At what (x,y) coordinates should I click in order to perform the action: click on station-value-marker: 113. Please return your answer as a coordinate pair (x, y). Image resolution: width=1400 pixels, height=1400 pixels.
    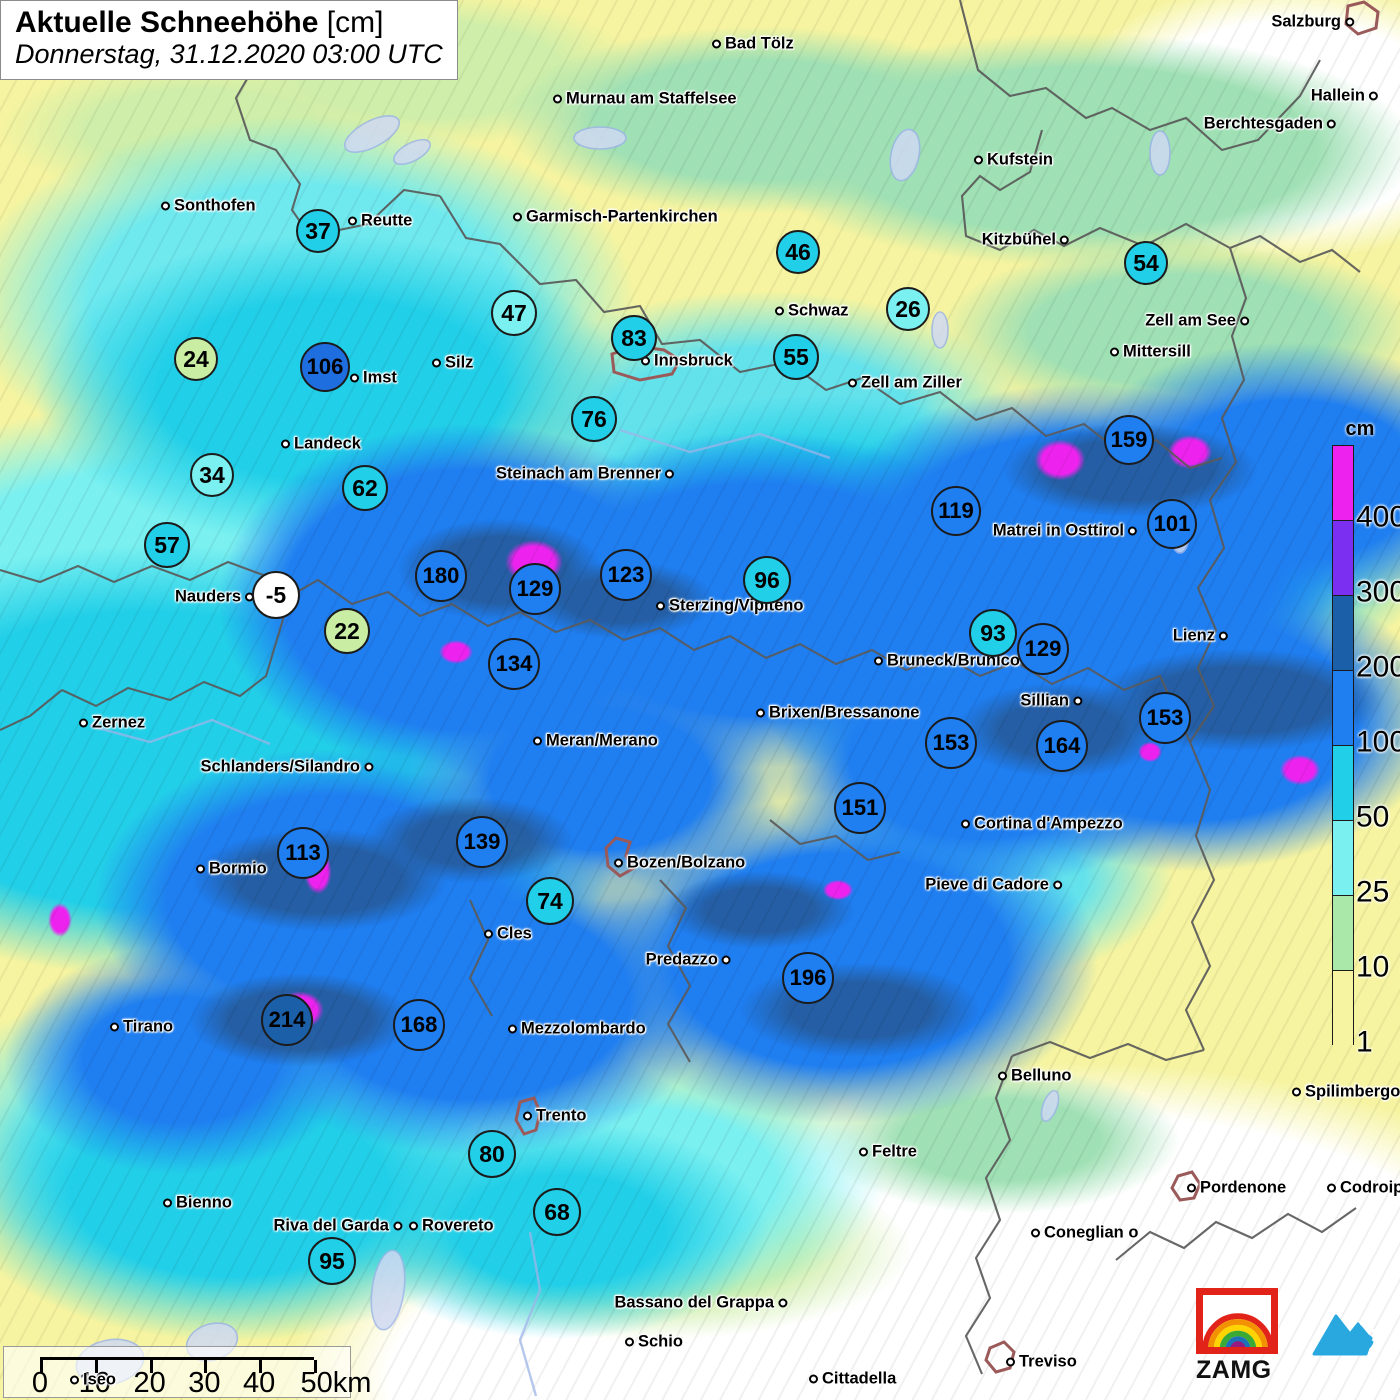
    Looking at the image, I should click on (303, 853).